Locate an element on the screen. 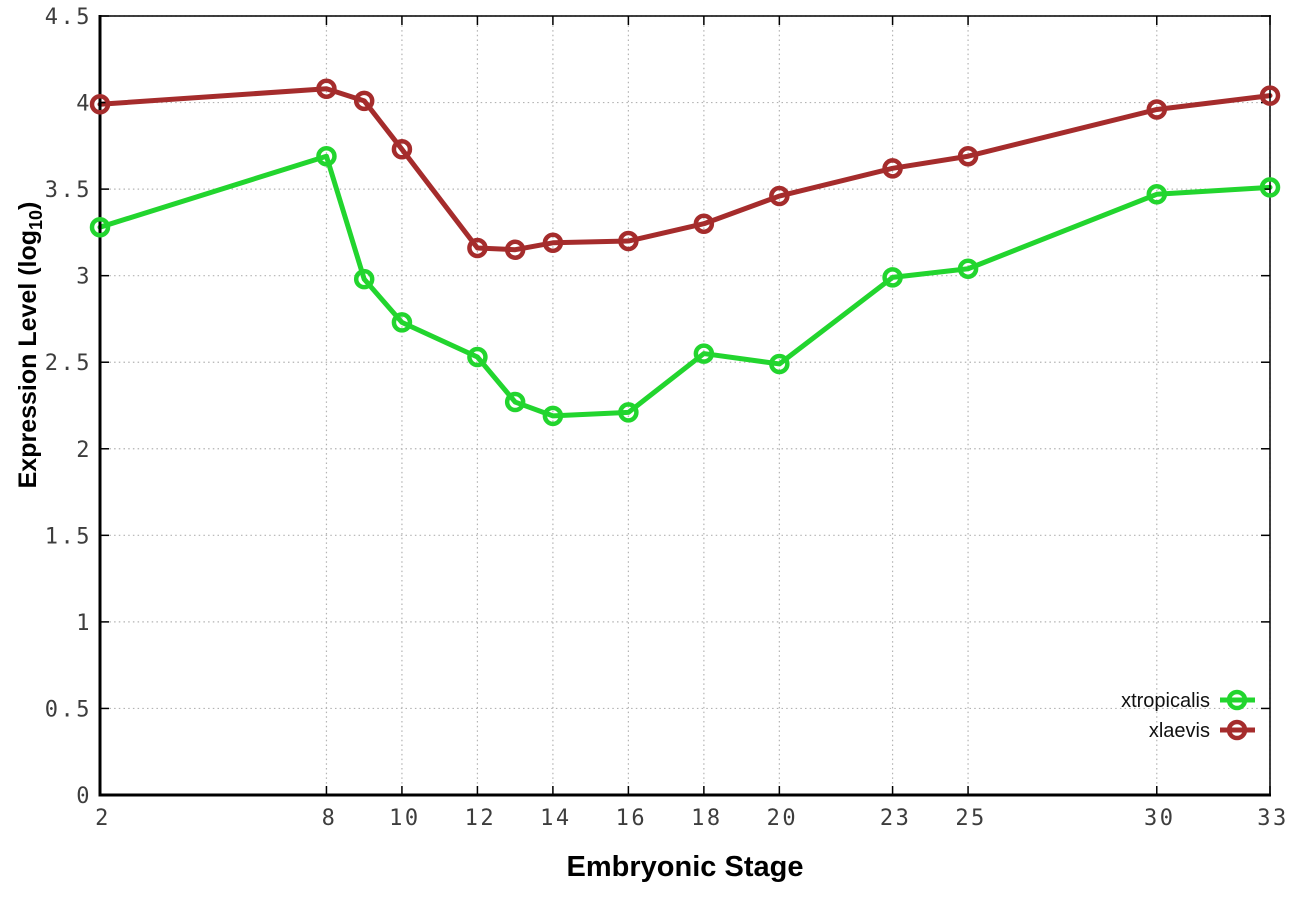 This screenshot has width=1296, height=907. x-tick-label: 30 is located at coordinates (1160, 818).